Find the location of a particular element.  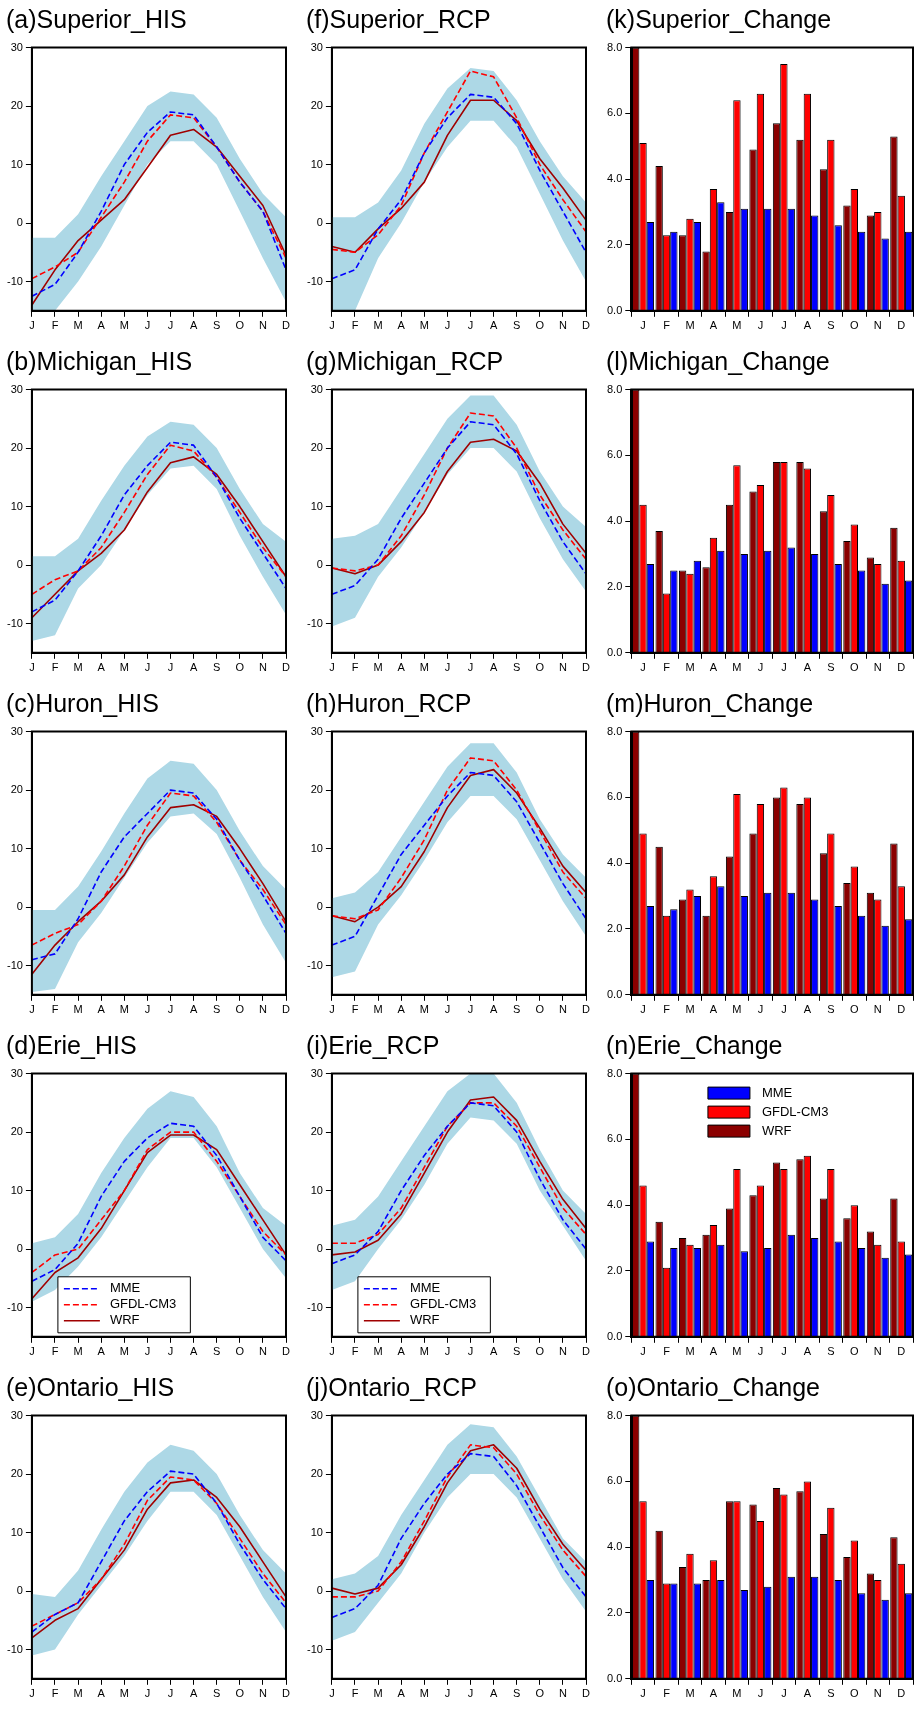

y-tick-label: 4.0 is located at coordinates (614, 1546).